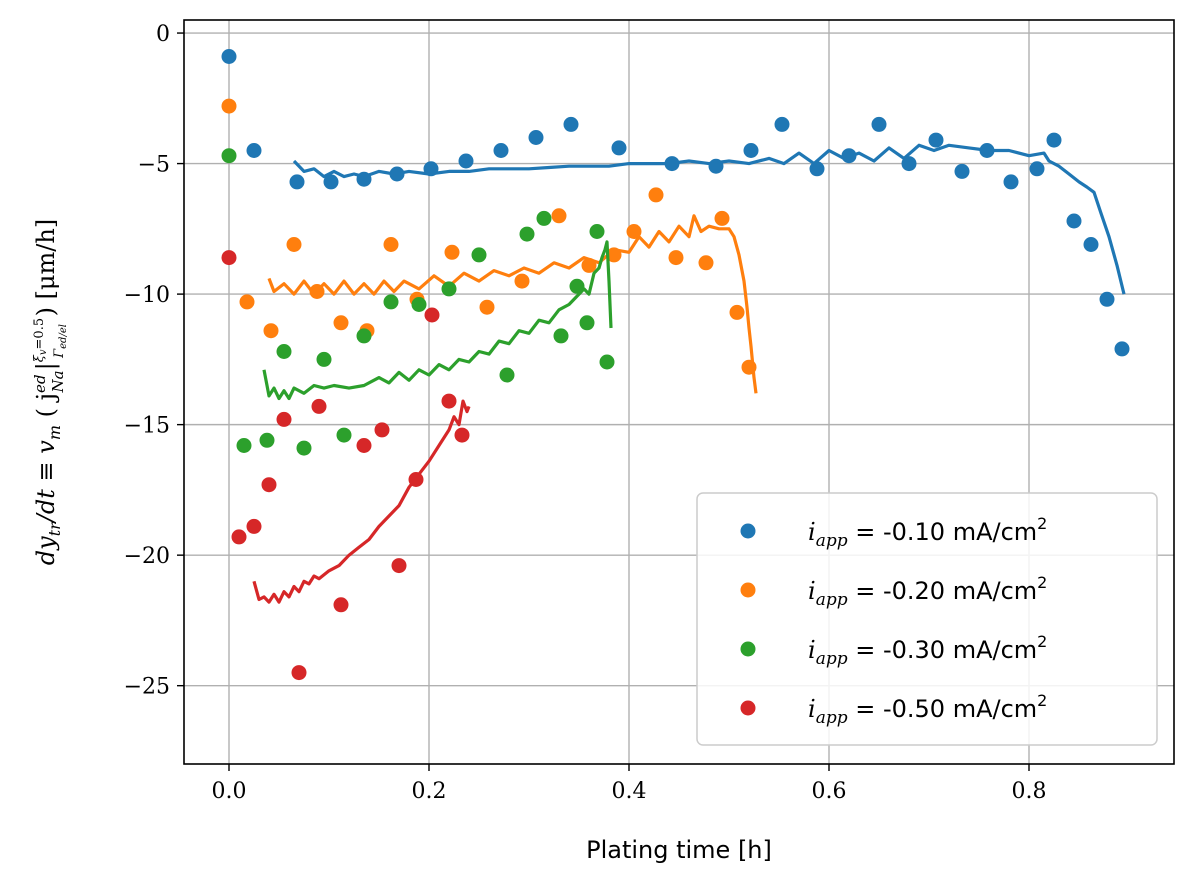  Describe the element at coordinates (629, 791) in the screenshot. I see `x-tick-label: 0.4` at that location.